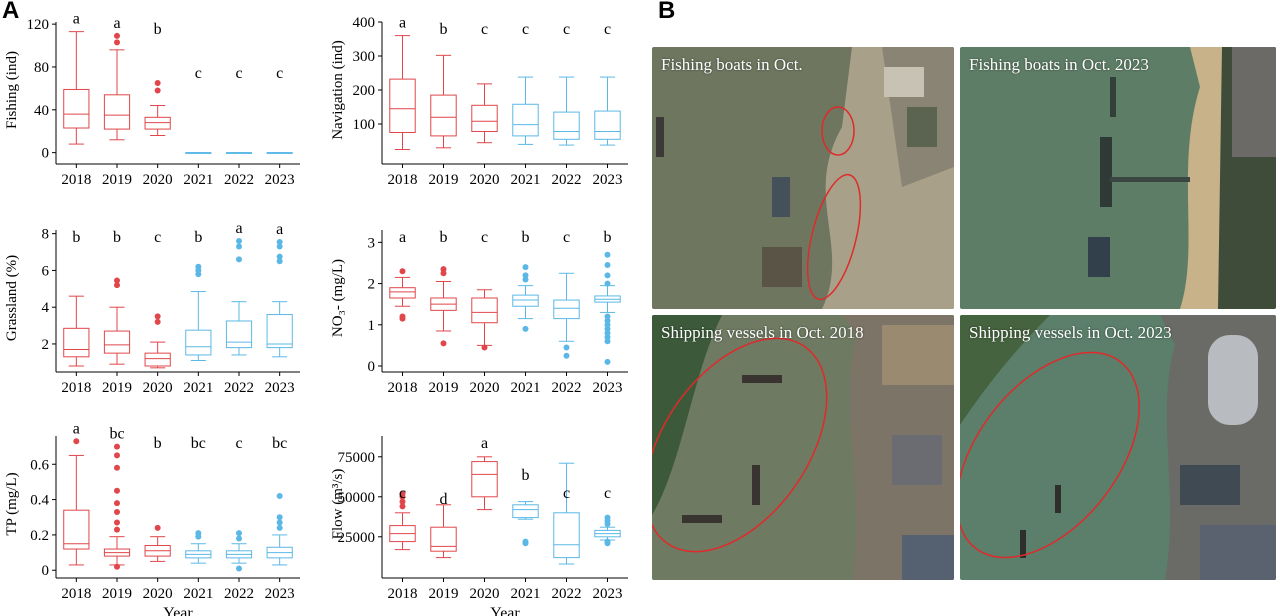 The image size is (1280, 616). I want to click on y-tick-label: 4, so click(46, 308).